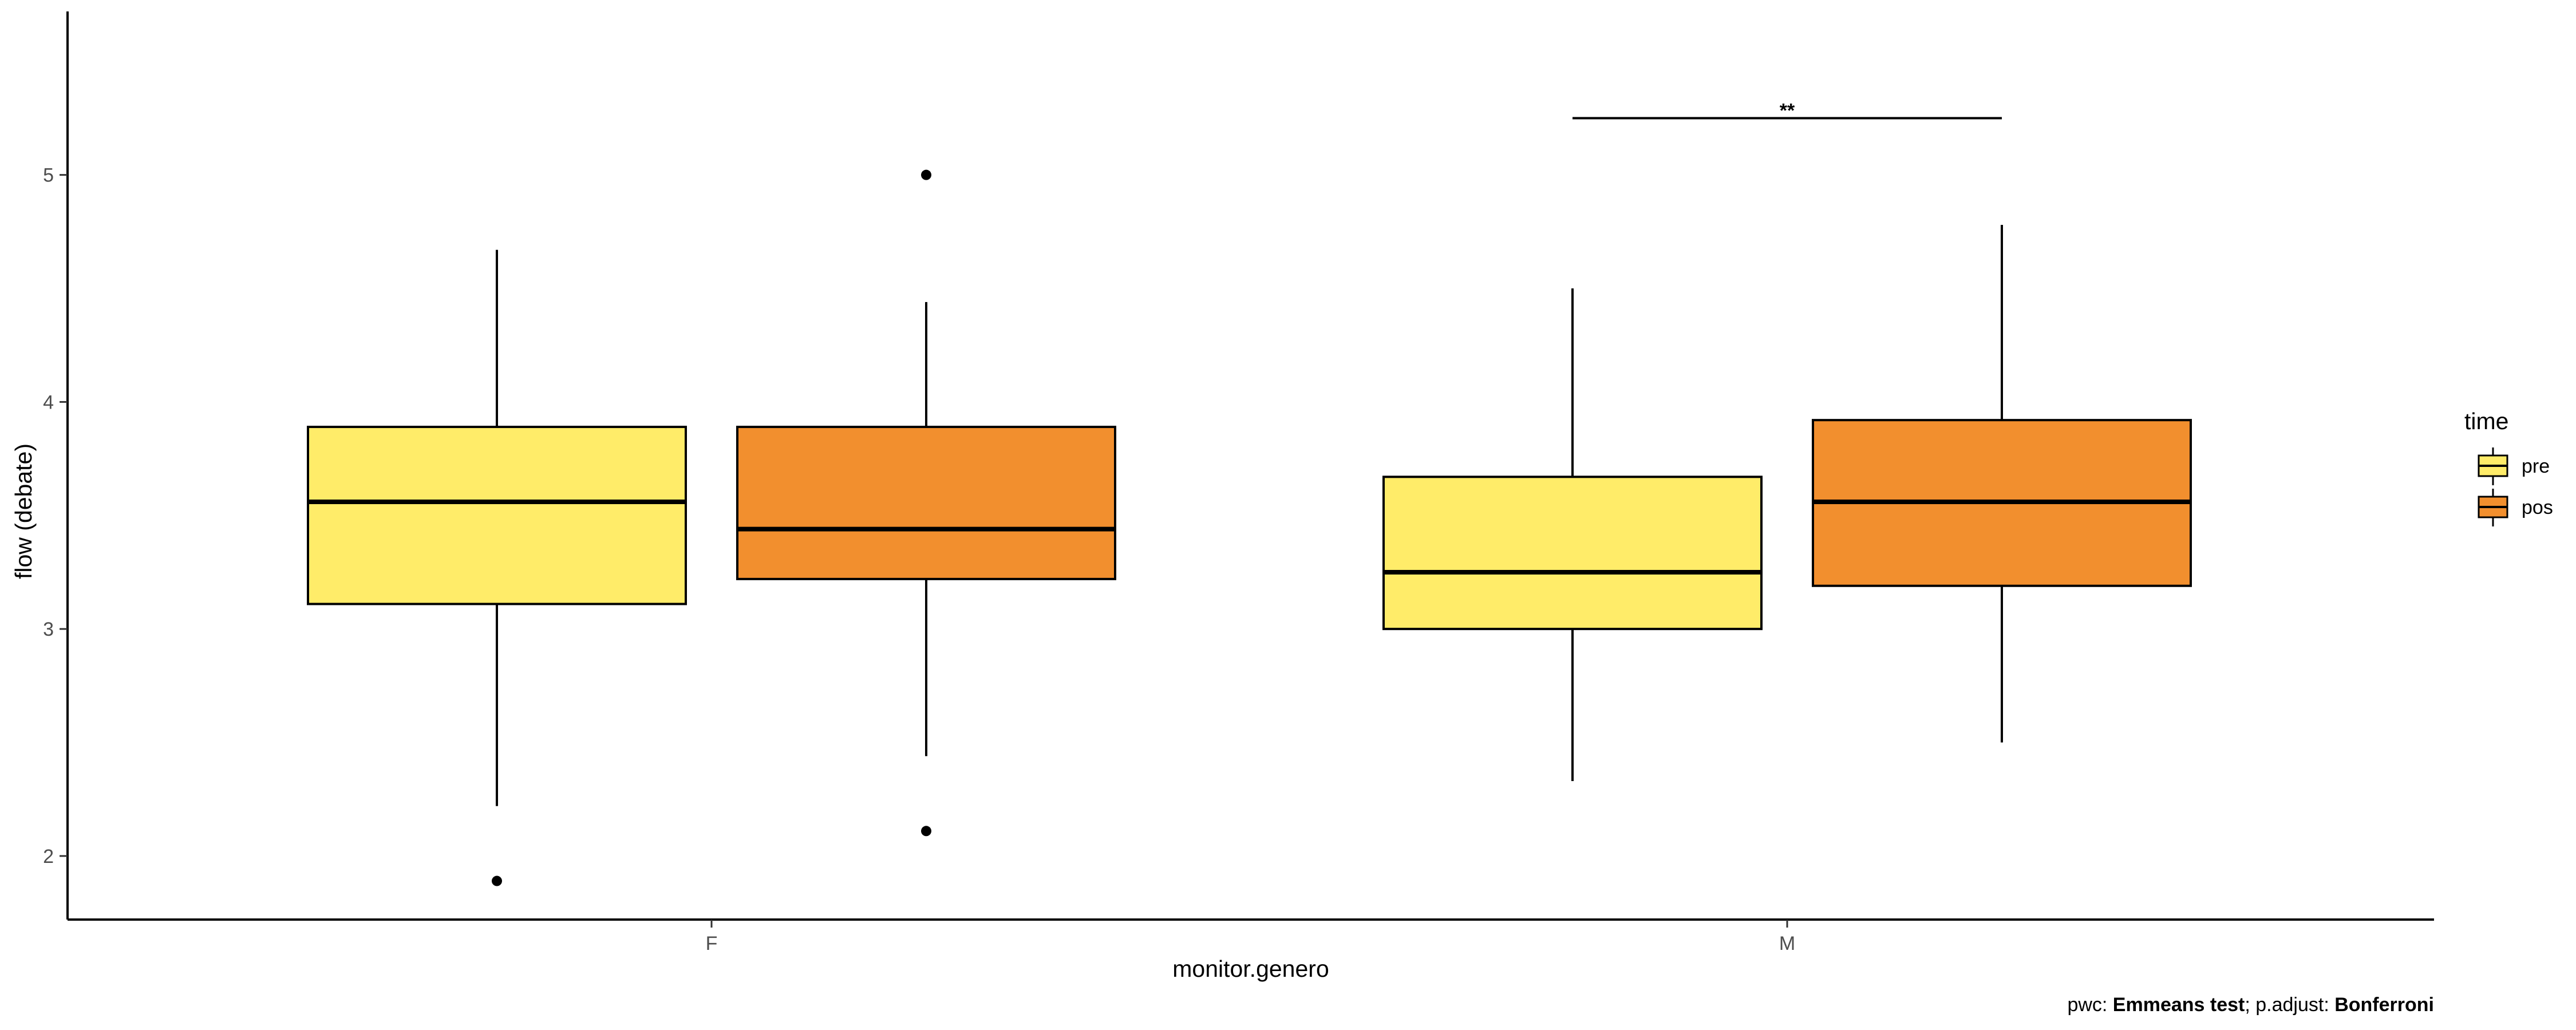  I want to click on y-tick-label: 2, so click(48, 856).